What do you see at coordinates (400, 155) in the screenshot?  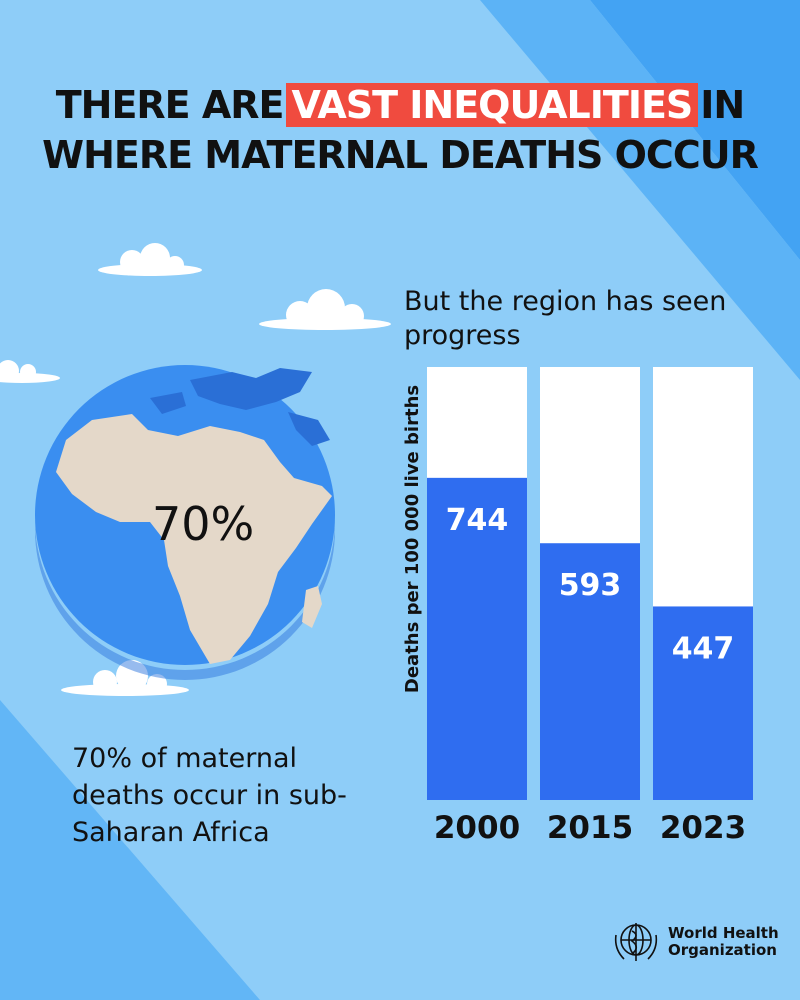 I see `headline-line-2: WHERE MATERNAL DEATHS OCCUR` at bounding box center [400, 155].